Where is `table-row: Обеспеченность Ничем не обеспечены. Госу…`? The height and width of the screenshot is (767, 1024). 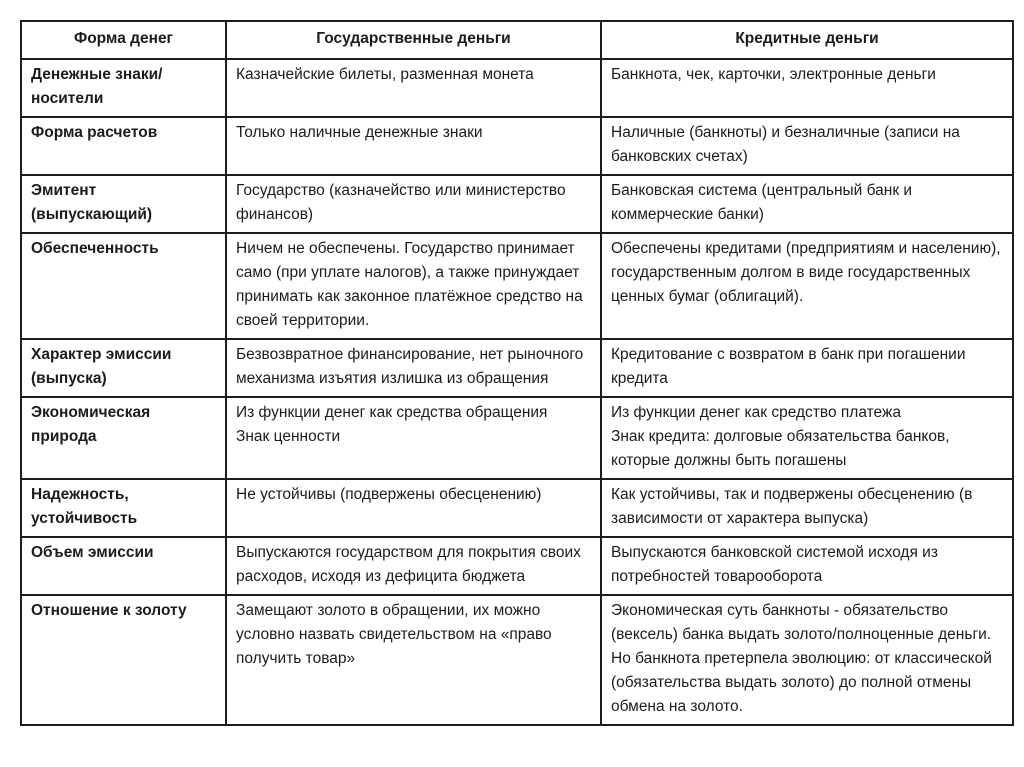 table-row: Обеспеченность Ничем не обеспечены. Госу… is located at coordinates (517, 286).